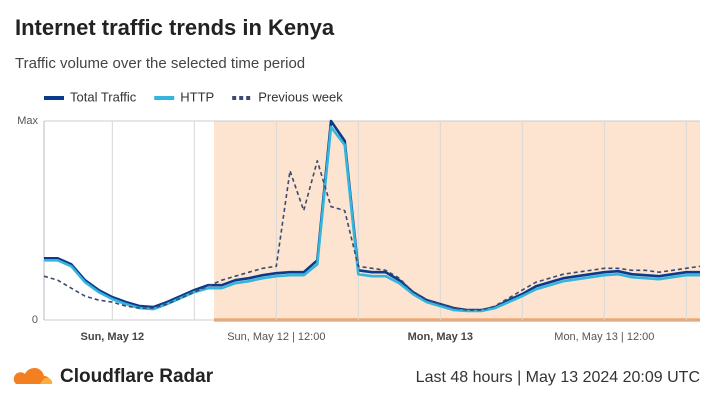 The height and width of the screenshot is (402, 715). What do you see at coordinates (35, 320) in the screenshot?
I see `y-tick-label: 0` at bounding box center [35, 320].